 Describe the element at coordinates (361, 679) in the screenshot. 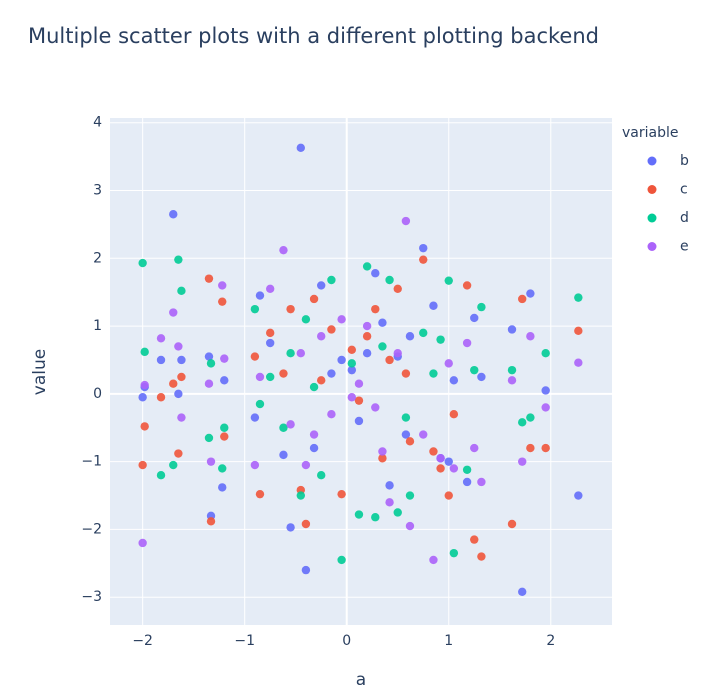

I see `x-axis-label: a` at that location.